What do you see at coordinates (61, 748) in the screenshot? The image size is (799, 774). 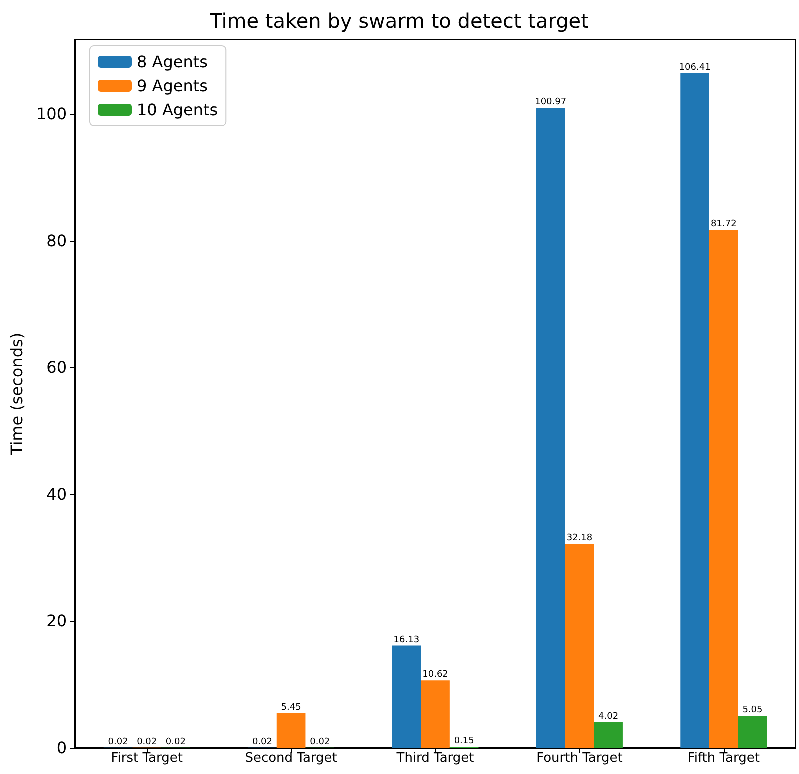 I see `y-tick-label: 0` at bounding box center [61, 748].